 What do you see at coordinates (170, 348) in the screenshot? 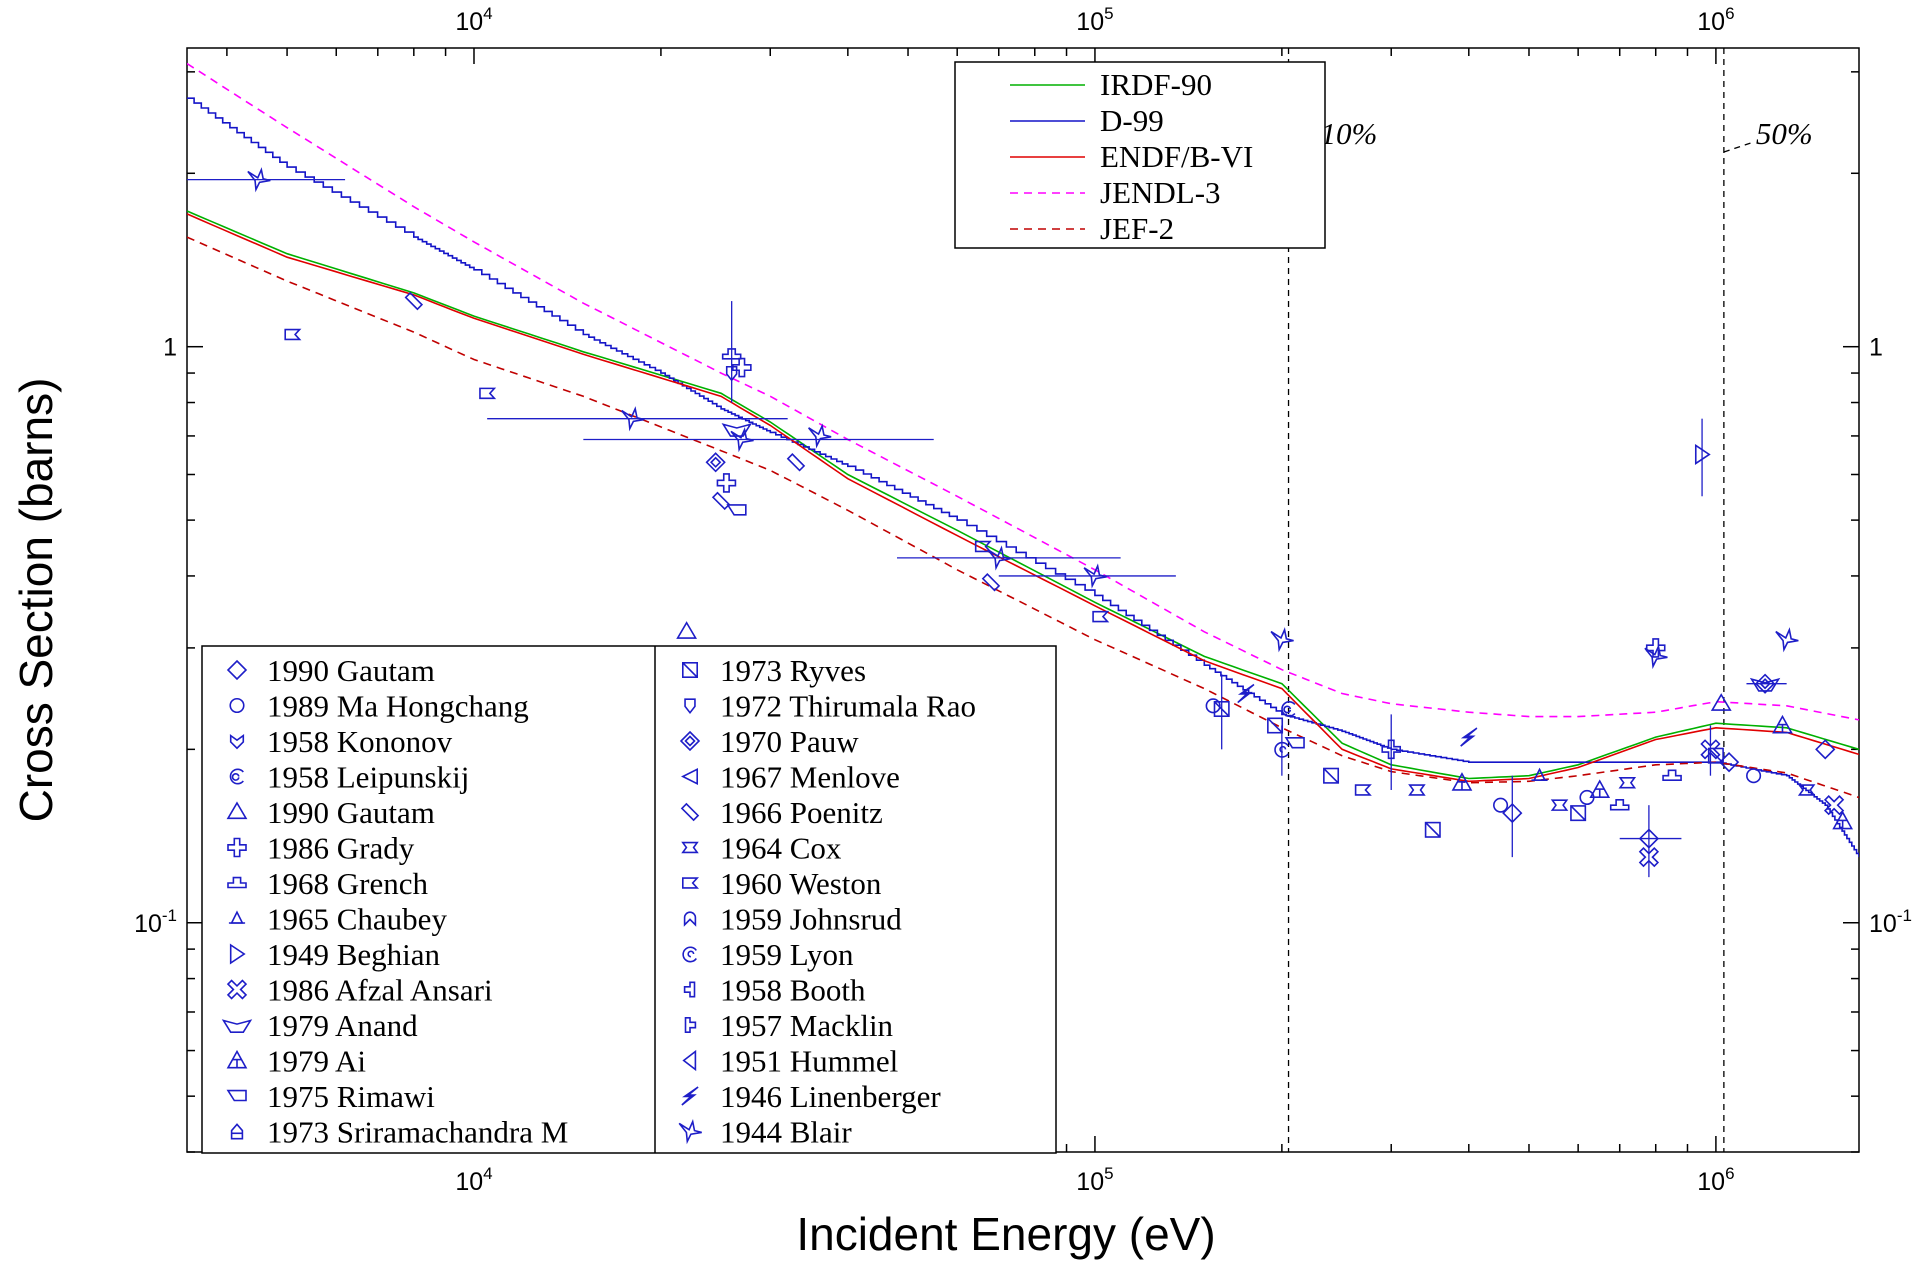
I see `svg-text: 1` at bounding box center [170, 348].